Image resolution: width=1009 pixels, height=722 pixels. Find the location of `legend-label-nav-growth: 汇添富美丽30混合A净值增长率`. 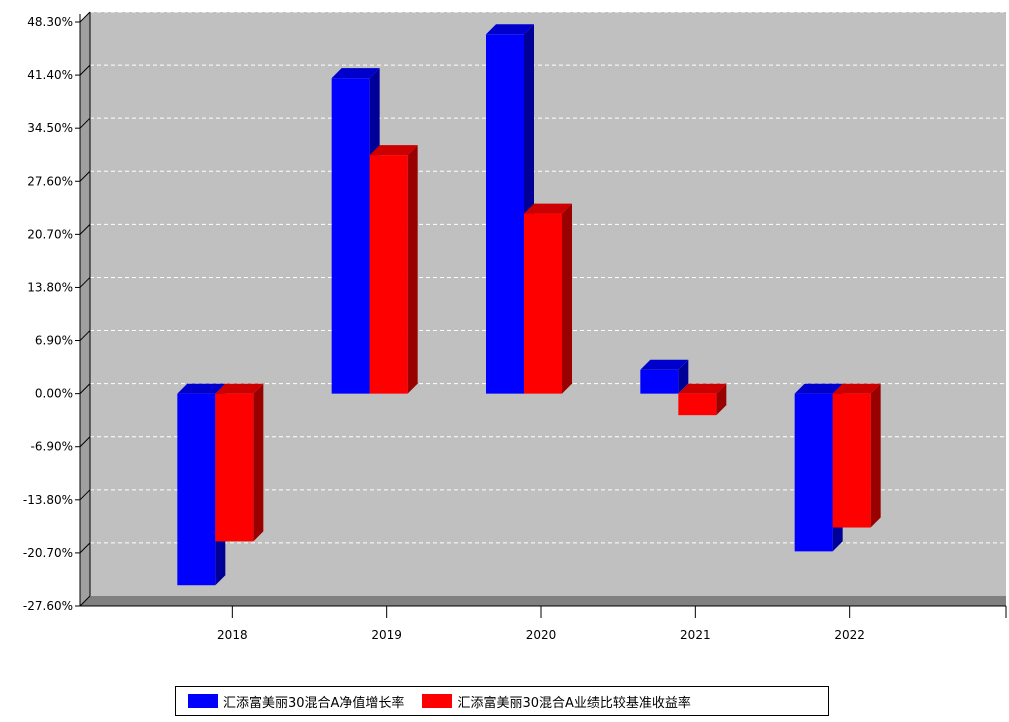

legend-label-nav-growth: 汇添富美丽30混合A净值增长率 is located at coordinates (314, 703).